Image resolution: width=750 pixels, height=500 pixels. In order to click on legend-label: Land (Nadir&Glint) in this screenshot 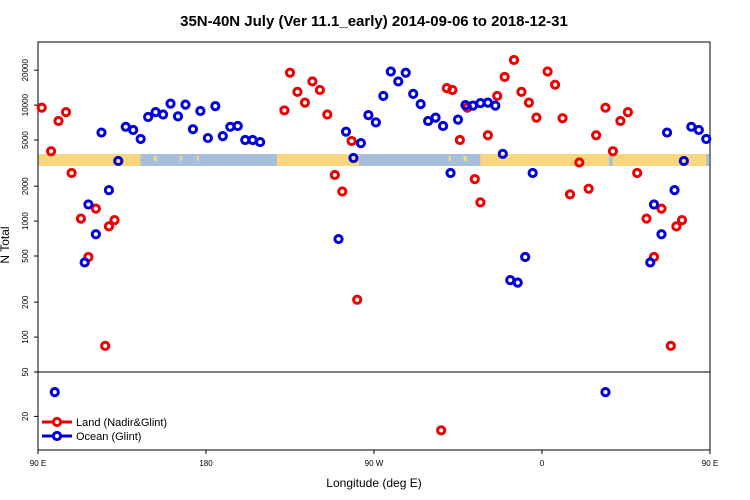, I will do `click(121, 423)`.